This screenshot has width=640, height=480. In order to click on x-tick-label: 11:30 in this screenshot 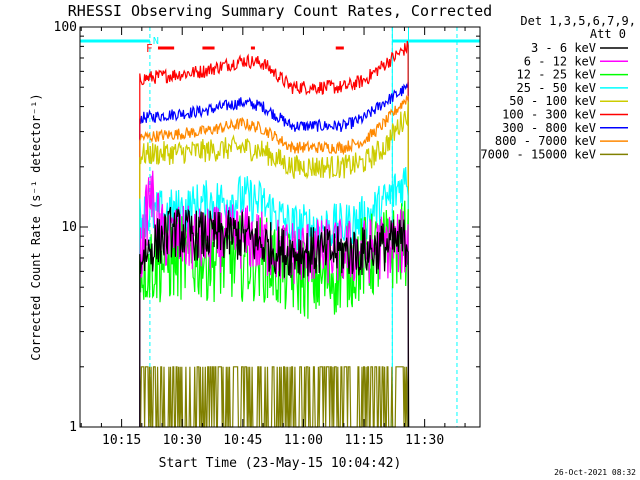, I will do `click(424, 440)`.